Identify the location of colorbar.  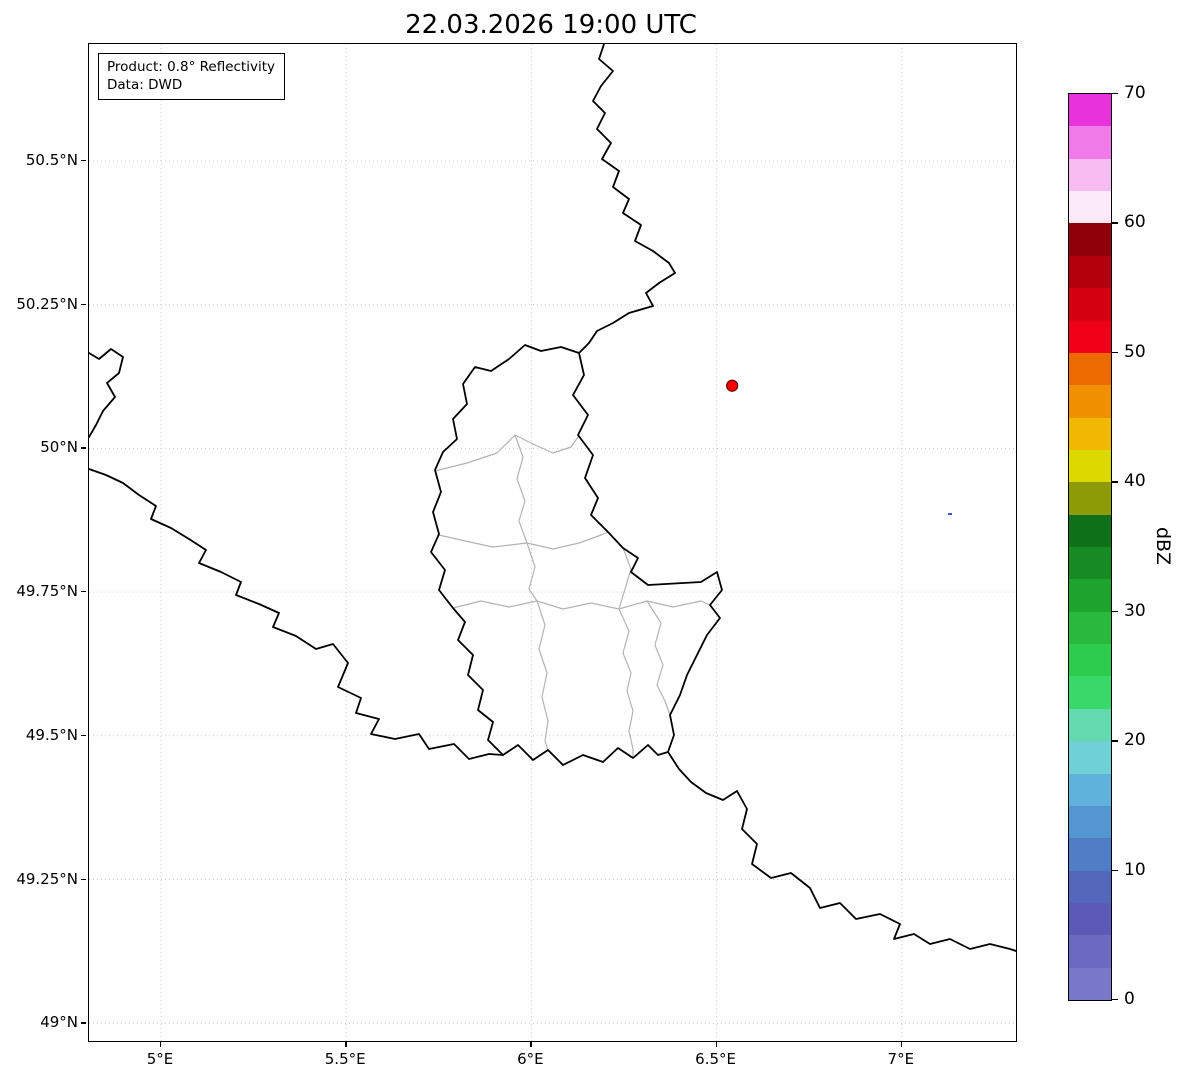
(1090, 547).